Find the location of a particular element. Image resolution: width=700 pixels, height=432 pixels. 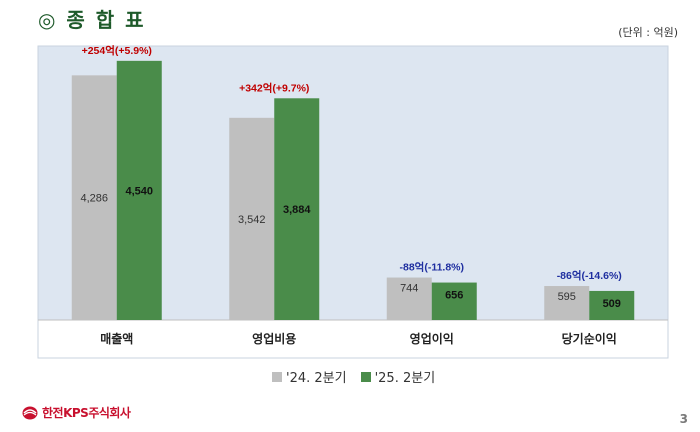

category-label: 매출액 is located at coordinates (116, 338).